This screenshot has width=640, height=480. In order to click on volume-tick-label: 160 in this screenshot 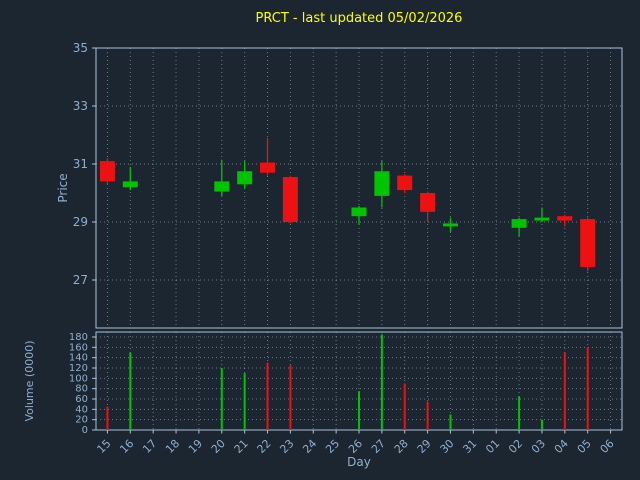, I will do `click(78, 347)`.